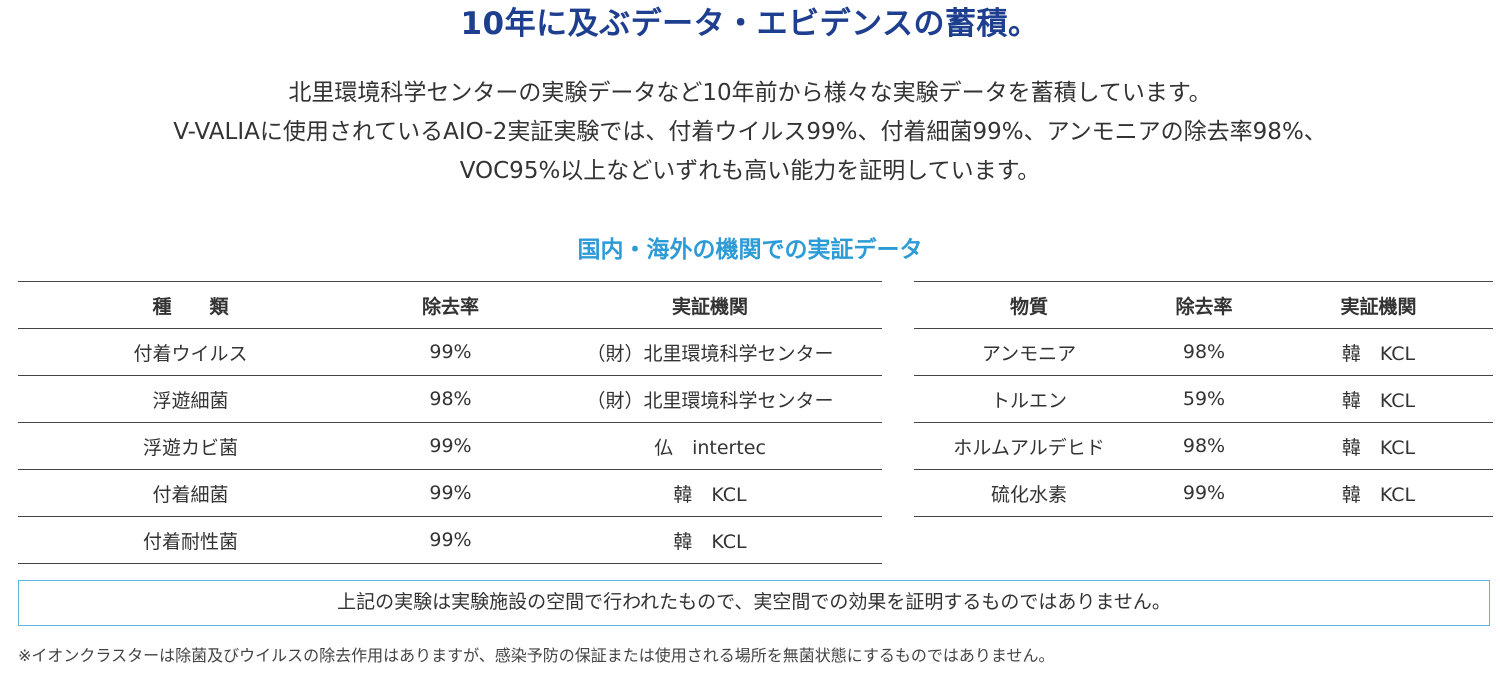  Describe the element at coordinates (1029, 493) in the screenshot. I see `substance-cell: 硫化水素` at that location.